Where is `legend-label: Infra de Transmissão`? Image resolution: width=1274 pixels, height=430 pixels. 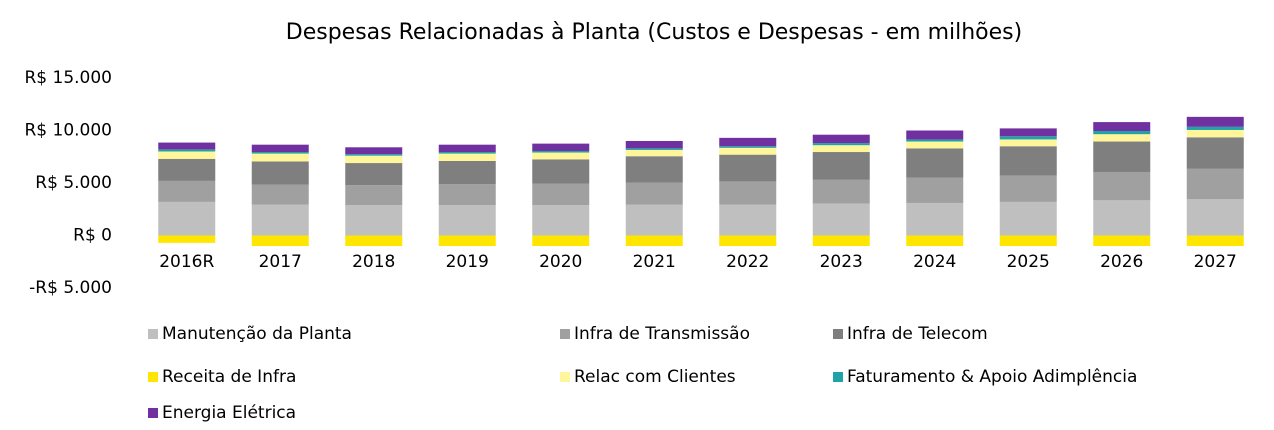 legend-label: Infra de Transmissão is located at coordinates (662, 334).